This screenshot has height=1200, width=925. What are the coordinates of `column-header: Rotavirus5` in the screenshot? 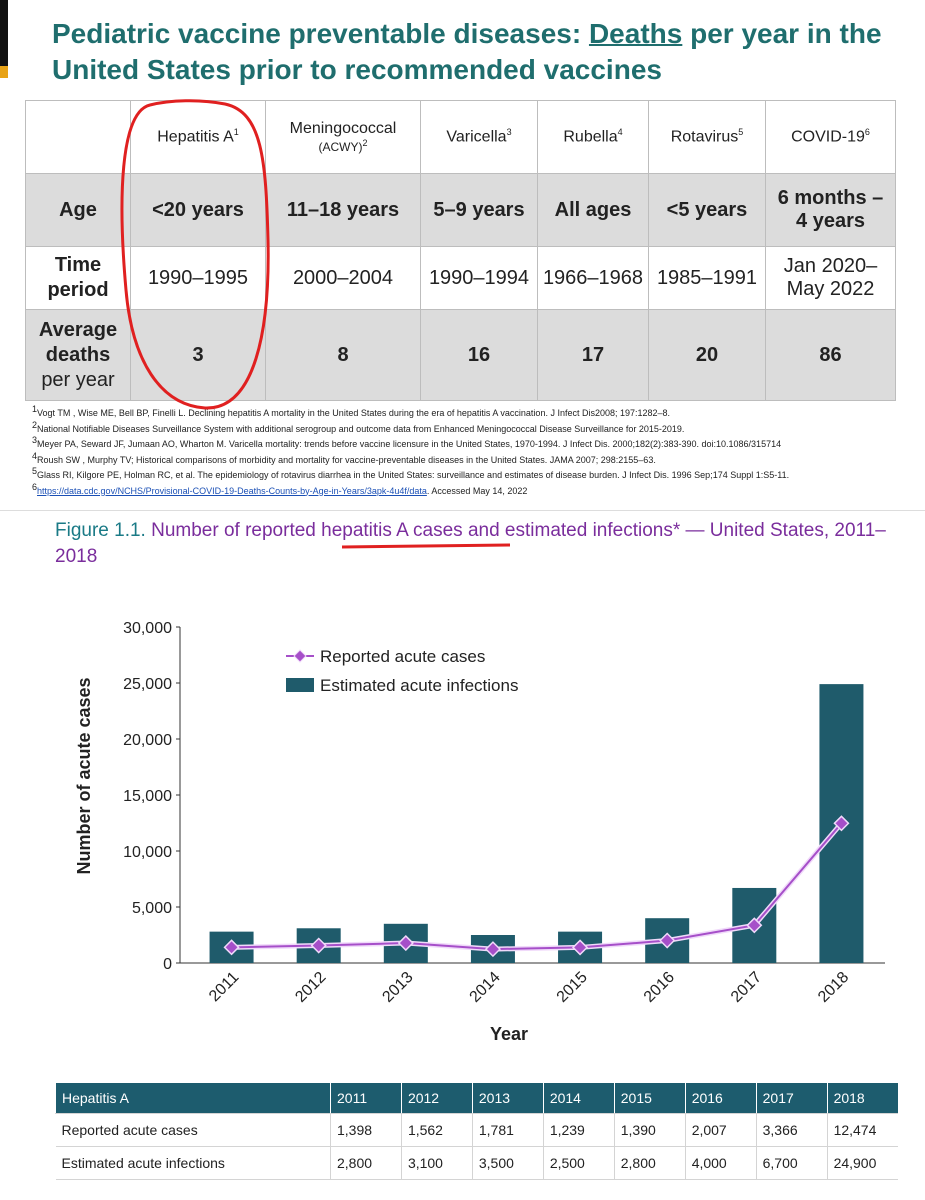 It's located at (707, 137).